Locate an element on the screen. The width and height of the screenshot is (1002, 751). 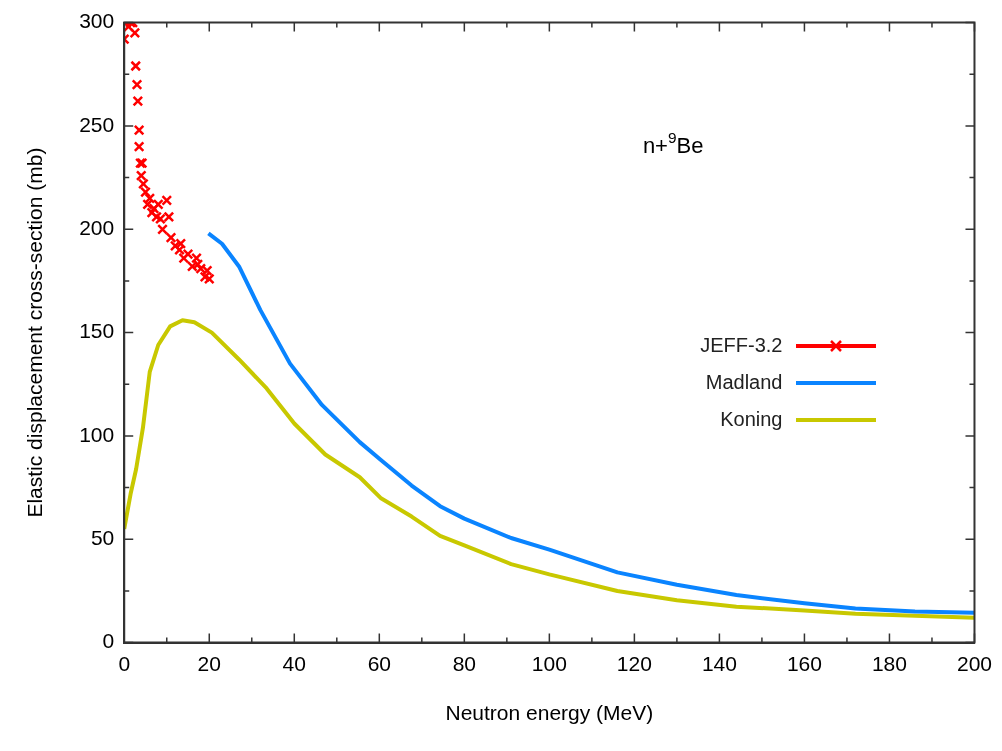
x-tick-label: 60 is located at coordinates (379, 663).